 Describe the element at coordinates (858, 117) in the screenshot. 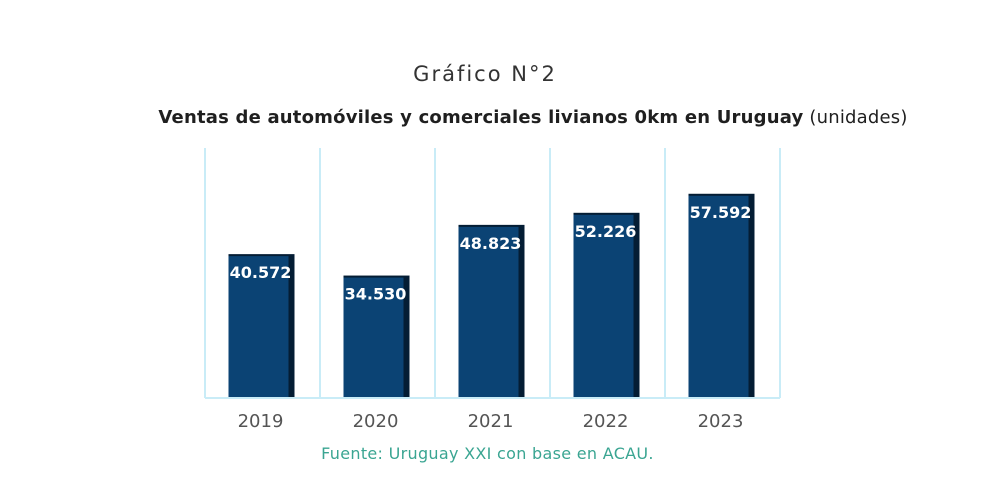

I see `subtitle-unit: (unidades)` at that location.